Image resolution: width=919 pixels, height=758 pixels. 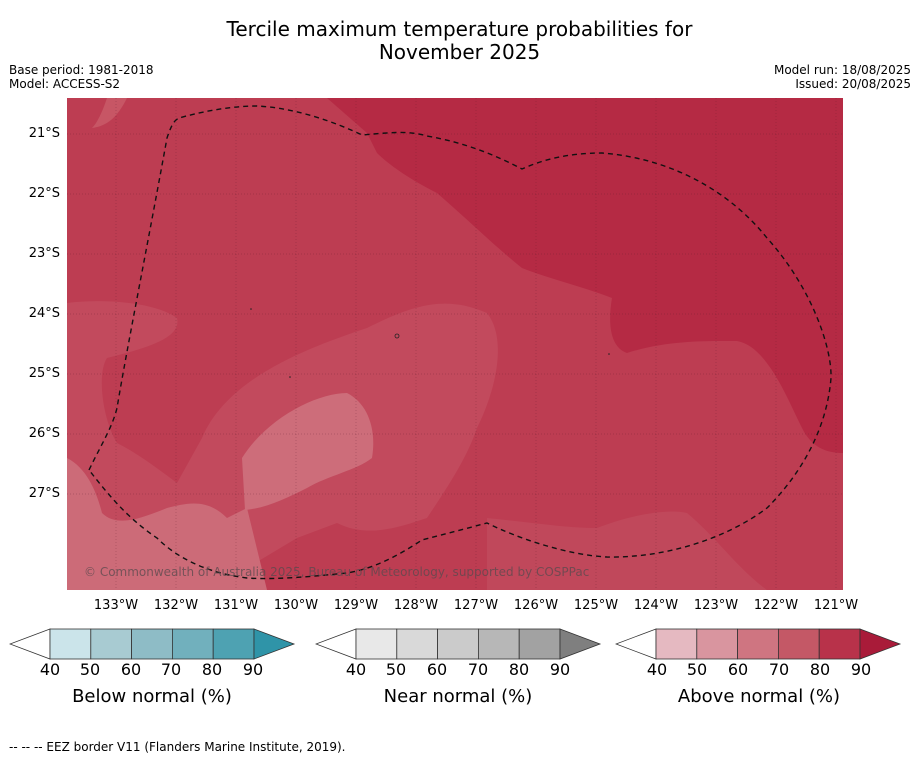 What do you see at coordinates (90, 669) in the screenshot?
I see `cbar-below-tick: 50` at bounding box center [90, 669].